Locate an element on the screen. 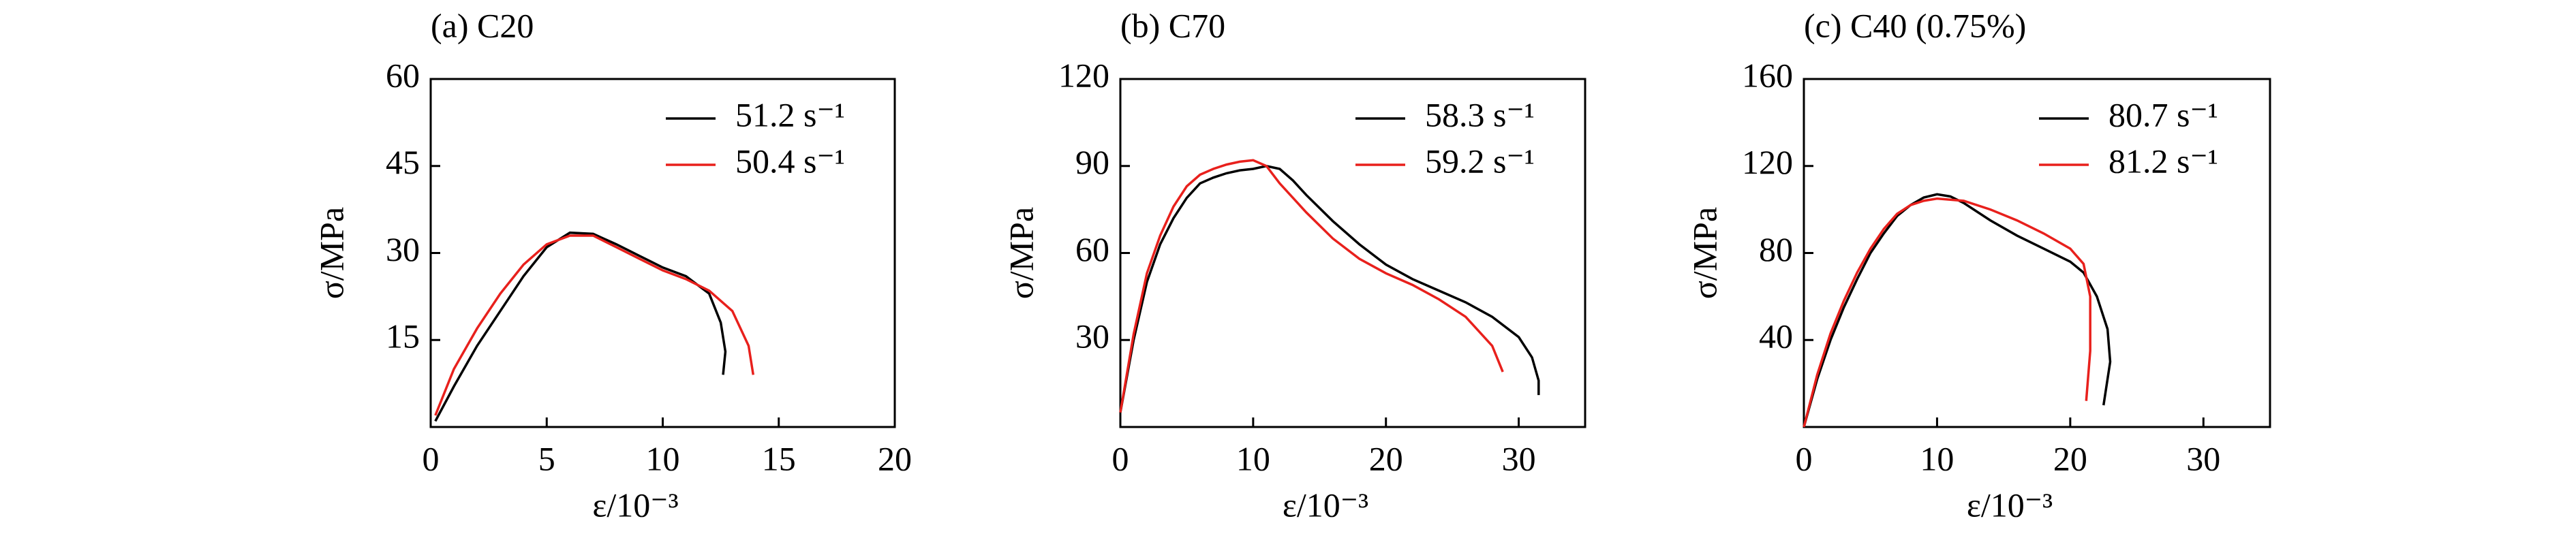 This screenshot has width=2576, height=538. y-tick-label: 15 is located at coordinates (403, 336).